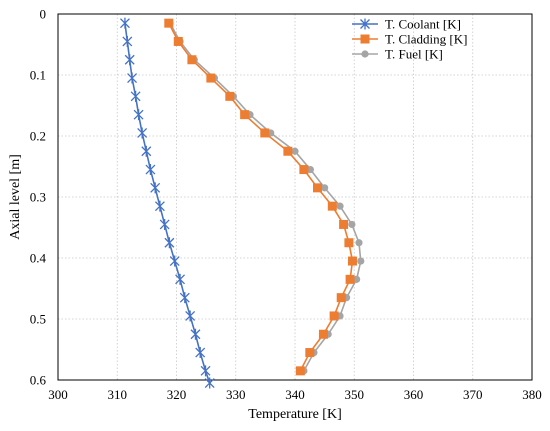 The height and width of the screenshot is (431, 550). I want to click on legend-label: T. Cladding [K], so click(426, 39).